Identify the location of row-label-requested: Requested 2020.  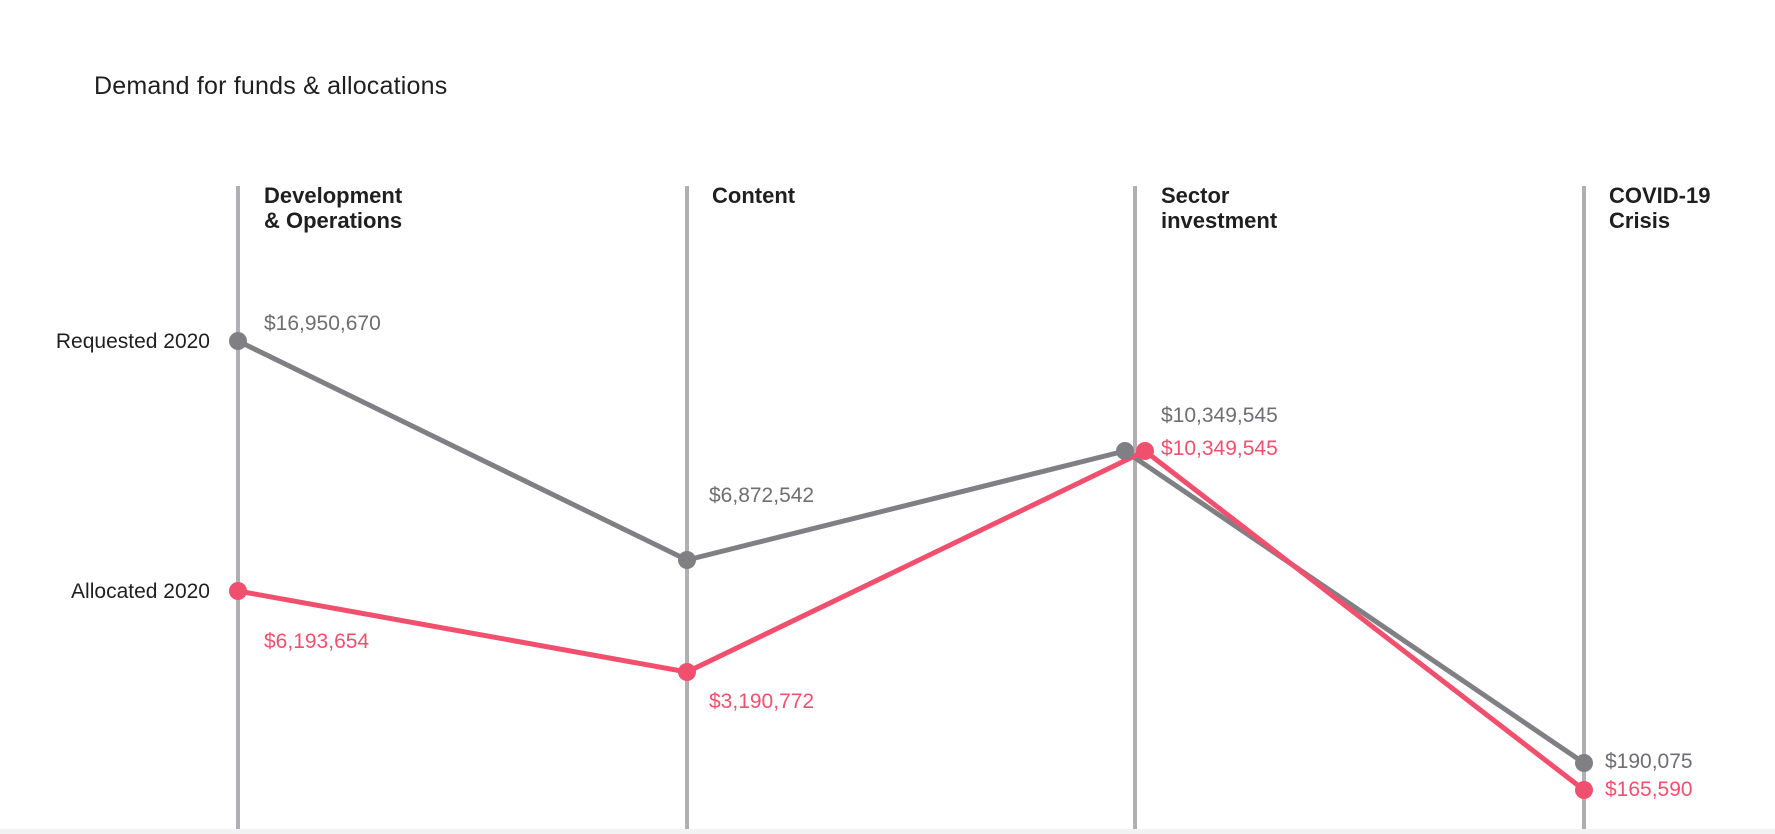
(132, 341).